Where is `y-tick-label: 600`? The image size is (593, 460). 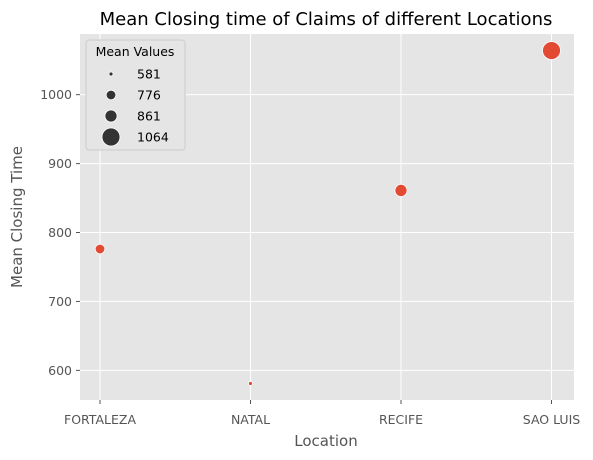
y-tick-label: 600 is located at coordinates (60, 370).